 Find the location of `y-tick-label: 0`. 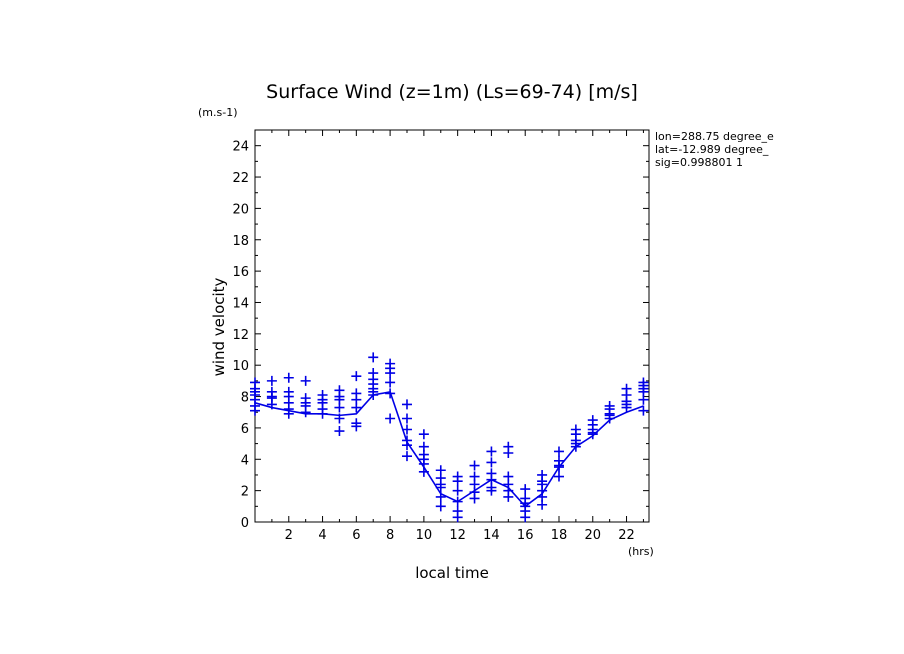

y-tick-label: 0 is located at coordinates (245, 523).